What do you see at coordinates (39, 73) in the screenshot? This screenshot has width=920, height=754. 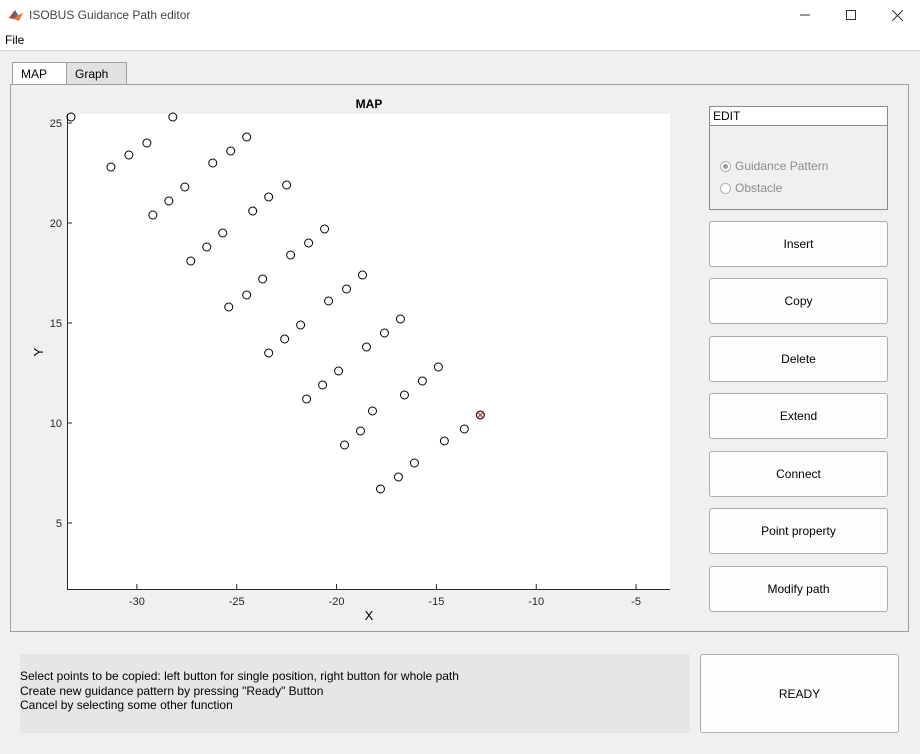 I see `tab-map: MAP` at bounding box center [39, 73].